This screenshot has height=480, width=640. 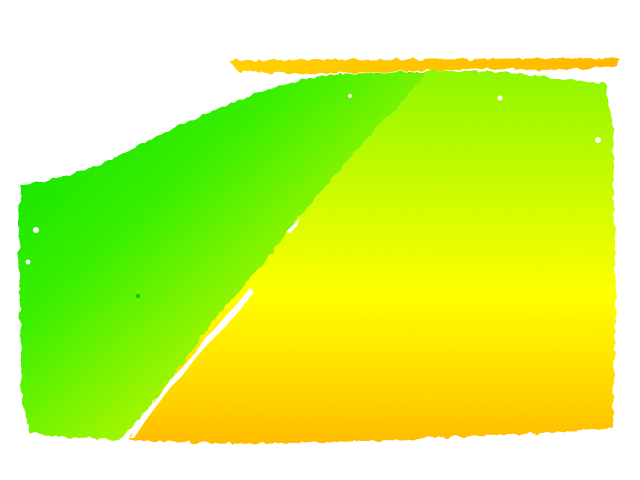 What do you see at coordinates (192, 363) in the screenshot?
I see `diagonal-gap` at bounding box center [192, 363].